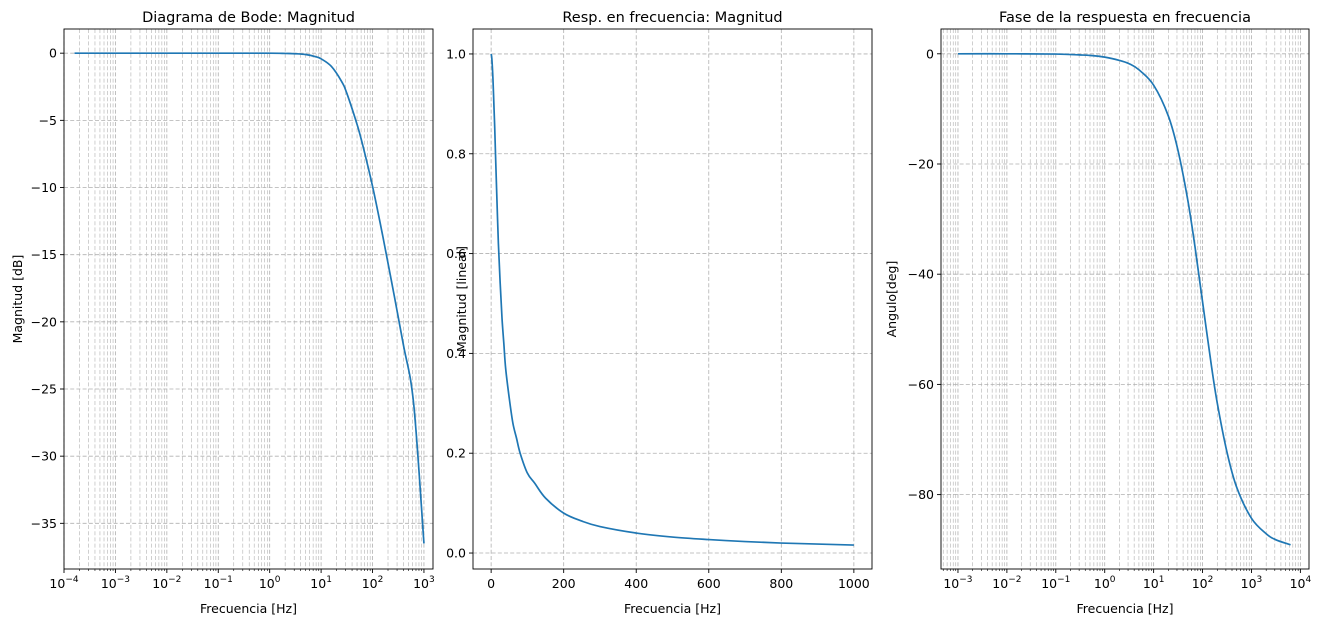 This screenshot has height=627, width=1324. What do you see at coordinates (921, 494) in the screenshot?
I see `y-tick-label: −80` at bounding box center [921, 494].